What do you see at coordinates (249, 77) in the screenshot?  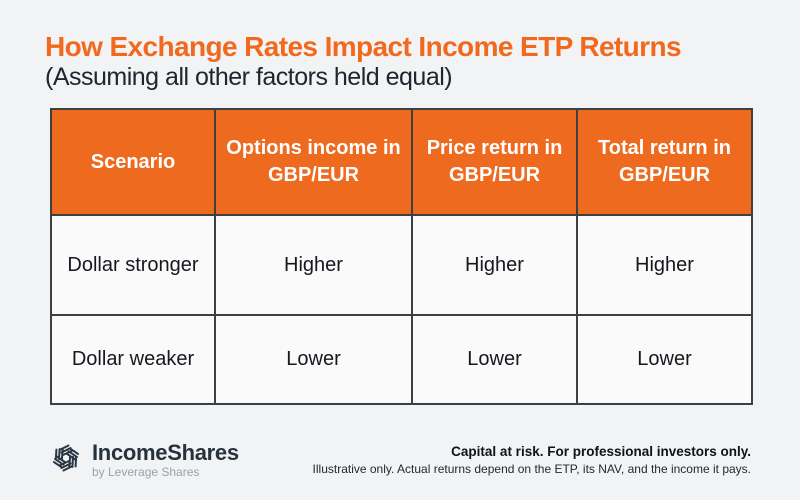 I see `page-subtitle: (Assuming all other factors held equal)` at bounding box center [249, 77].